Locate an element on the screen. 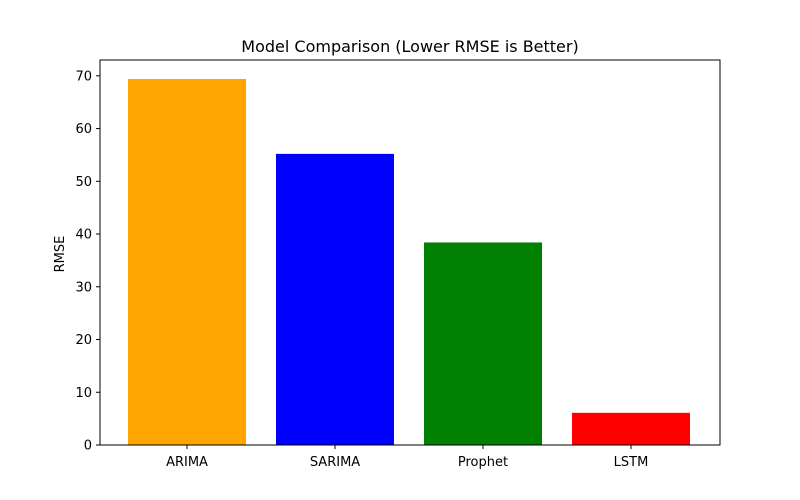 This screenshot has width=800, height=500. y-tick-label: 0 is located at coordinates (88, 446).